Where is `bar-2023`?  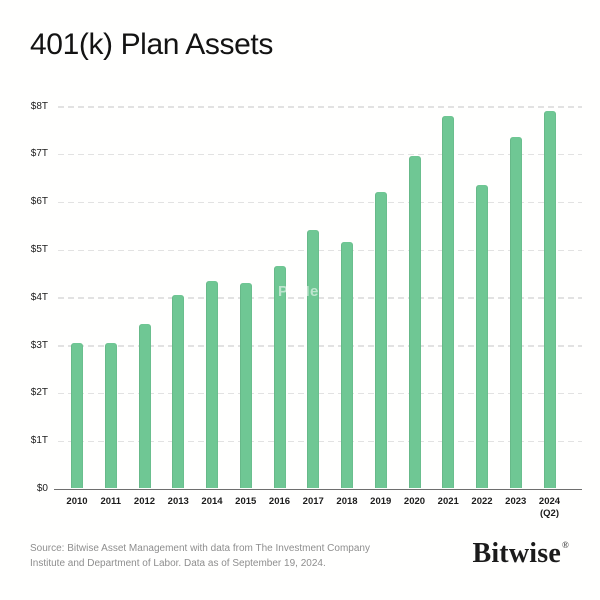
bar-2023 is located at coordinates (515, 313).